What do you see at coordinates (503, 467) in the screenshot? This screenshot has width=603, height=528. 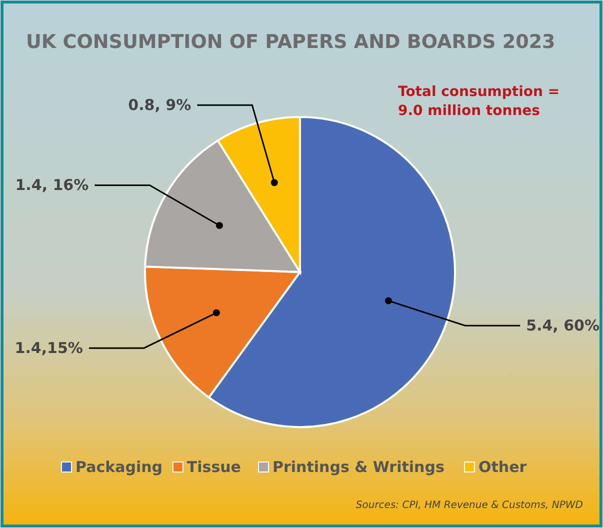 I see `legend-label: Other` at bounding box center [503, 467].